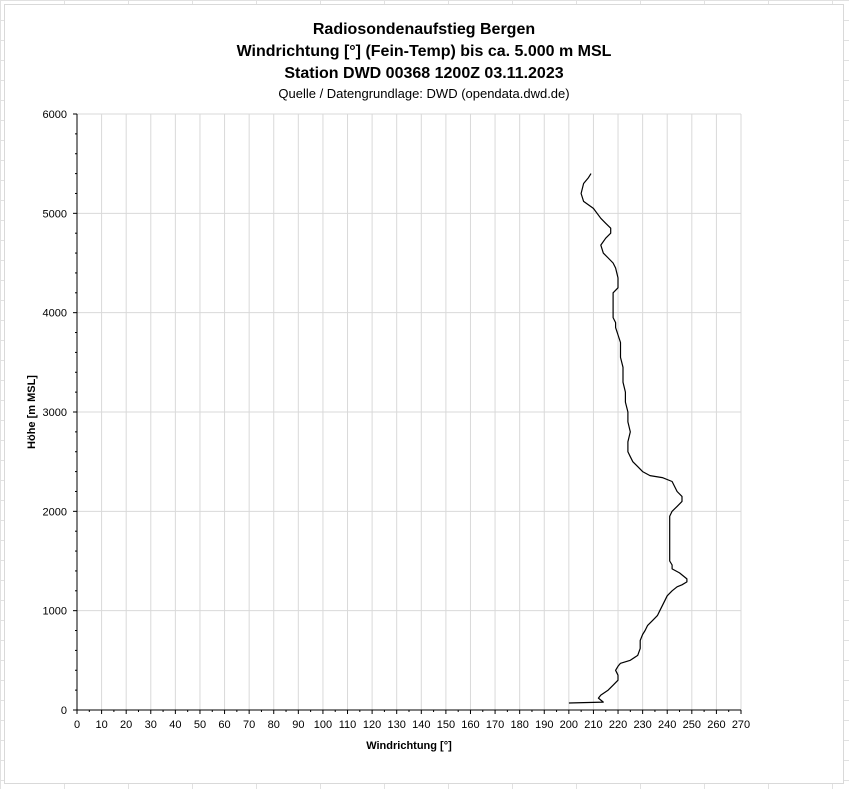 The width and height of the screenshot is (849, 789). What do you see at coordinates (101, 725) in the screenshot?
I see `x-tick-label: 10` at bounding box center [101, 725].